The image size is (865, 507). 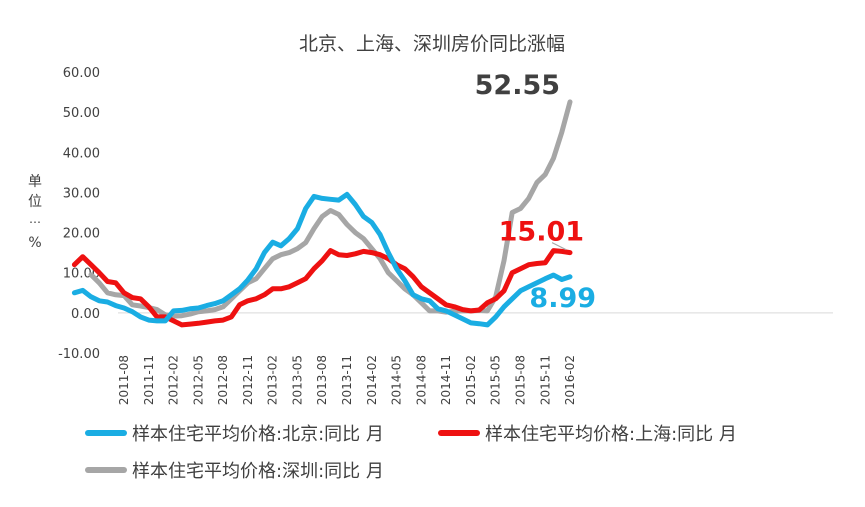 What do you see at coordinates (446, 380) in the screenshot?
I see `x-tick-label: 2014-11` at bounding box center [446, 380].